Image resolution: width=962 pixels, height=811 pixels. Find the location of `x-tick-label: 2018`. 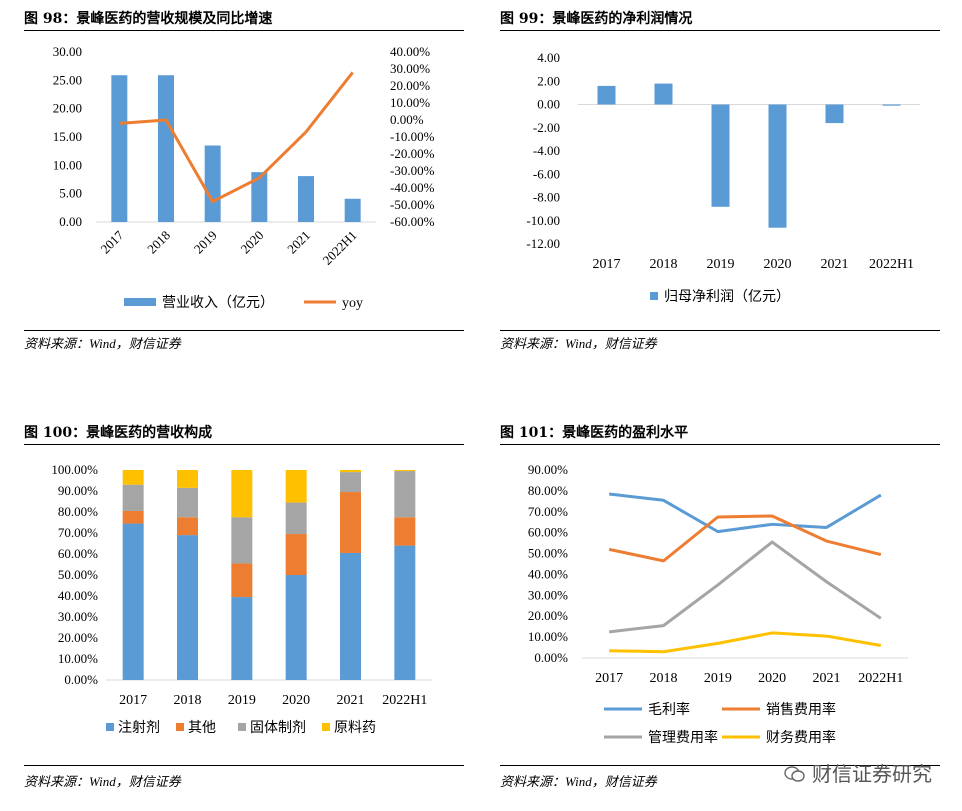

x-tick-label: 2018 is located at coordinates (664, 264).